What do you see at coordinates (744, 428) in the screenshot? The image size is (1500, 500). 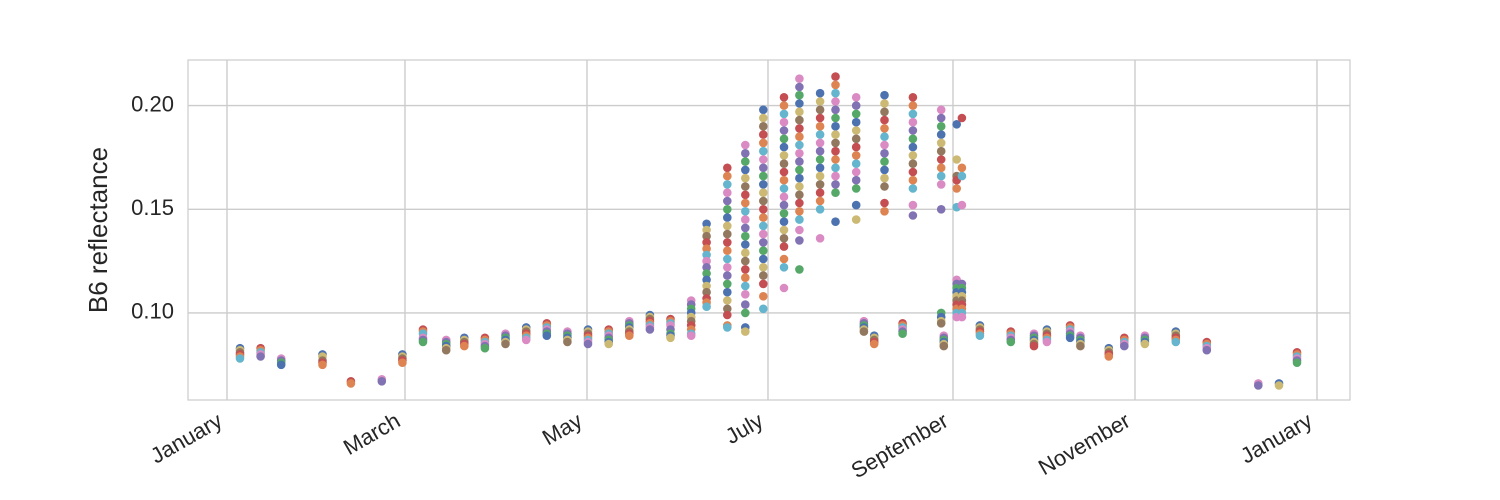 I see `x-tick-label: July` at bounding box center [744, 428].